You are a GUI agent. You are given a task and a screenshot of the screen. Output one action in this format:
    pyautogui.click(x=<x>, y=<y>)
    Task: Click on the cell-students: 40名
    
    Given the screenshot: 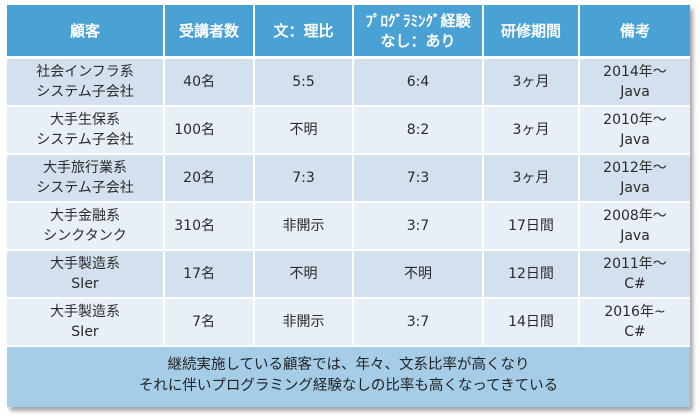 What is the action you would take?
    pyautogui.click(x=210, y=83)
    